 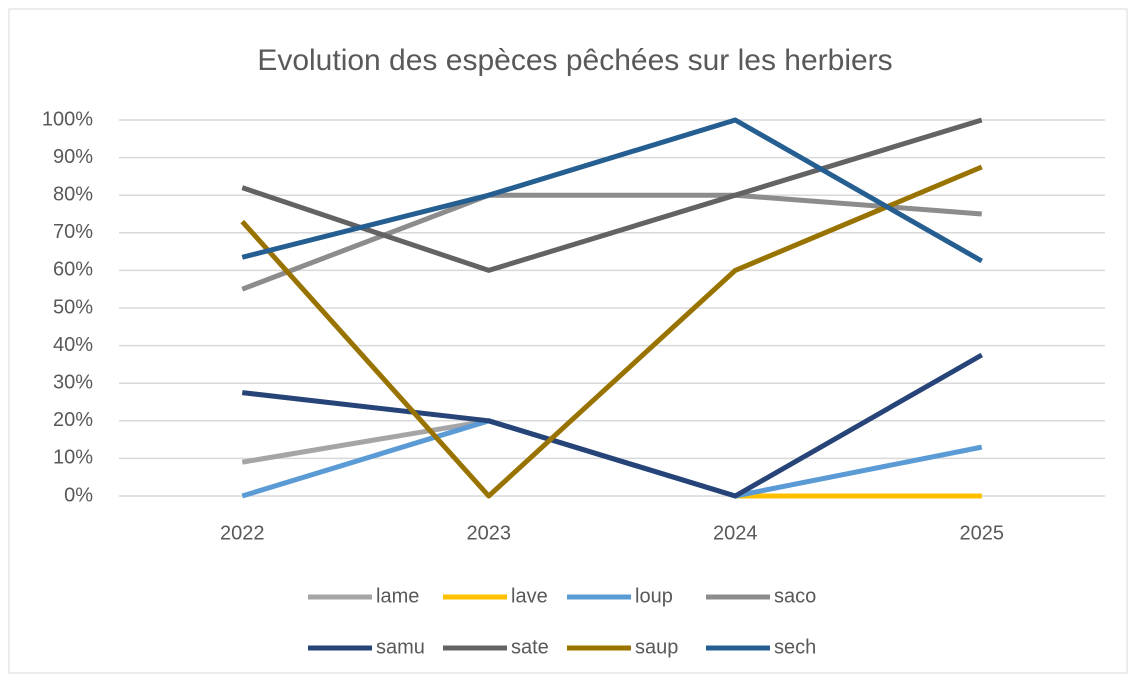 I want to click on y-tick-label: 40%, so click(x=73, y=345).